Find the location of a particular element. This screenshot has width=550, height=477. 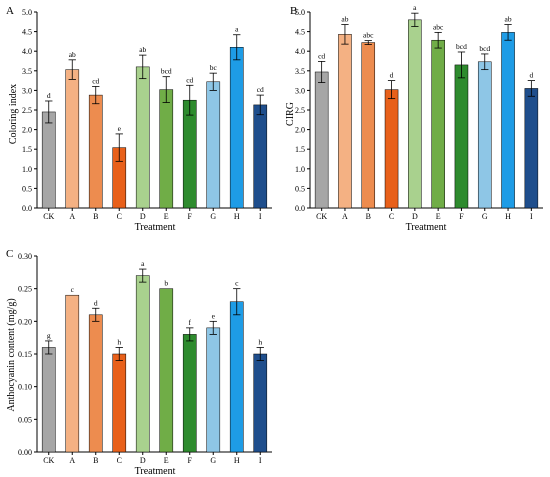

panel-c-bar-F is located at coordinates (189, 393).